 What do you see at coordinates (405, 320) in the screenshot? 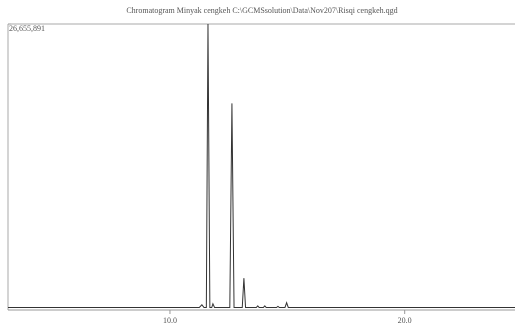
I see `x-tick-label: 20.0` at bounding box center [405, 320].